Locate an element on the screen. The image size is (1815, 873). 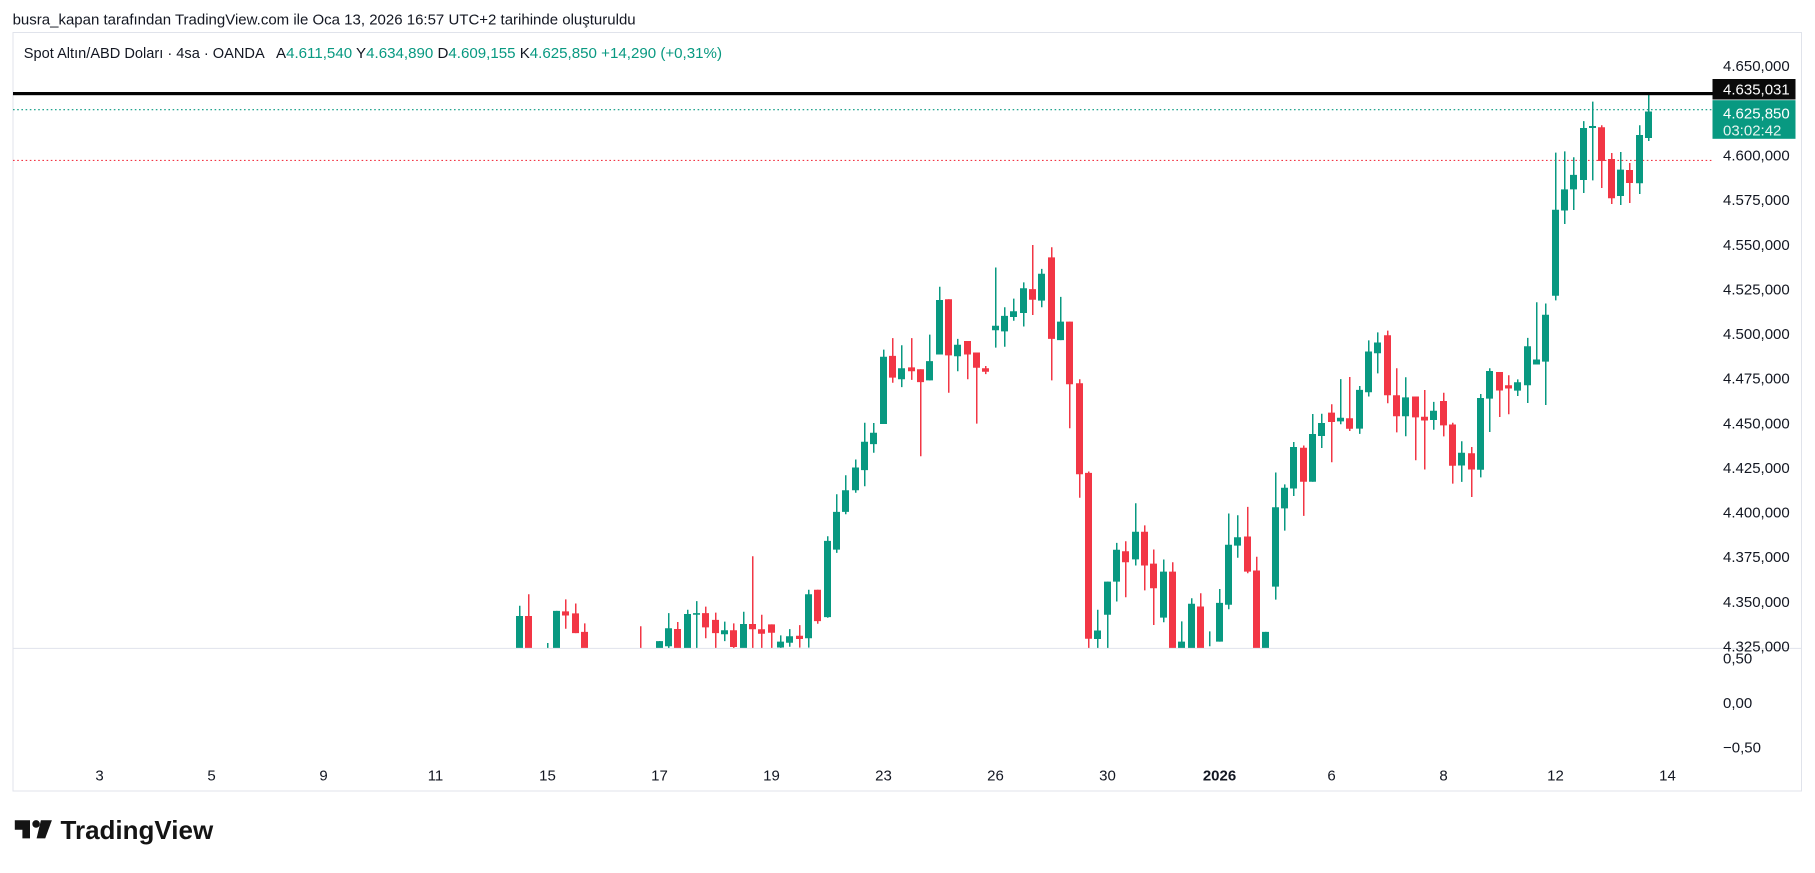
svg-text: 17 is located at coordinates (659, 776).